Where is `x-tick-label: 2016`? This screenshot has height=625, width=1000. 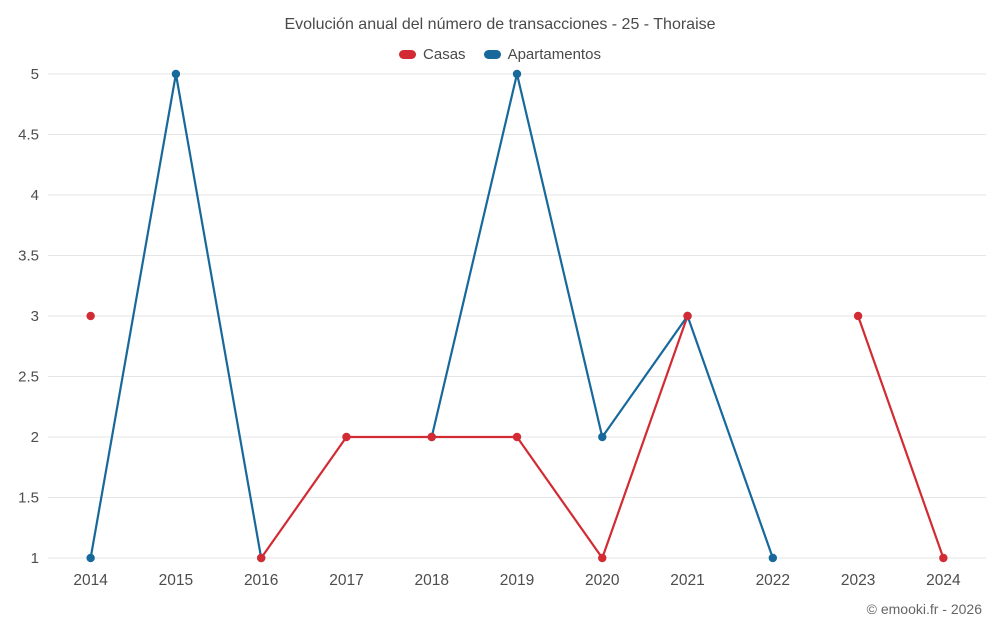 x-tick-label: 2016 is located at coordinates (261, 580).